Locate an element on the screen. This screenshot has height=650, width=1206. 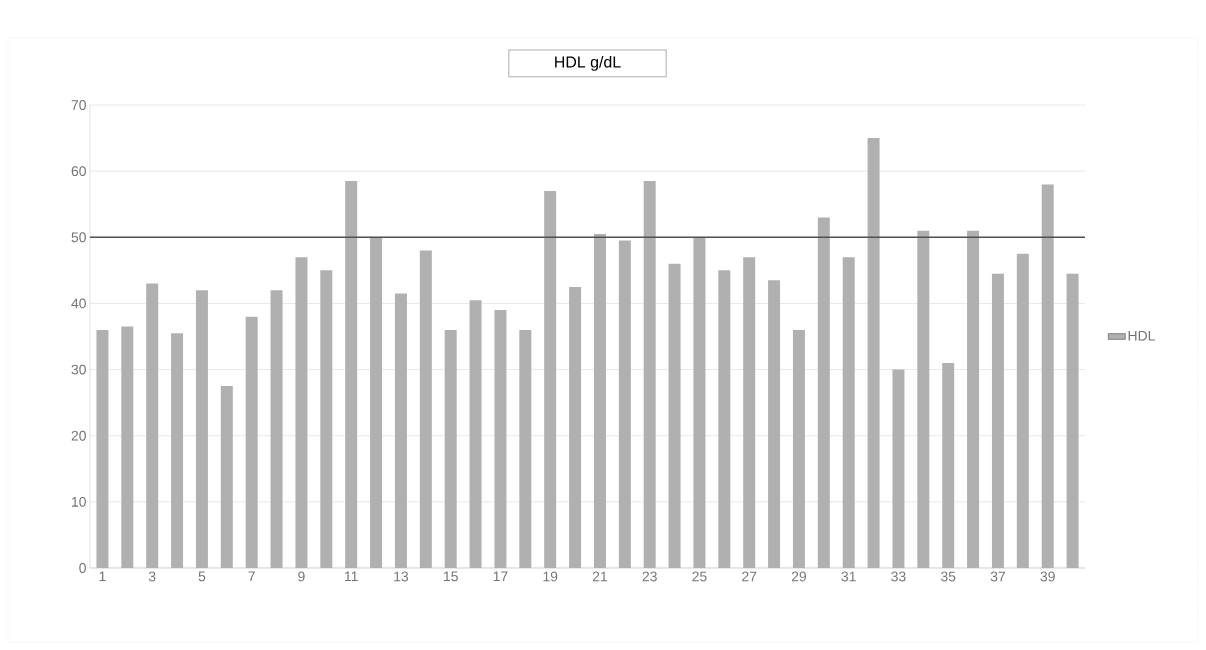
y-tick-label: 70 is located at coordinates (78, 105).